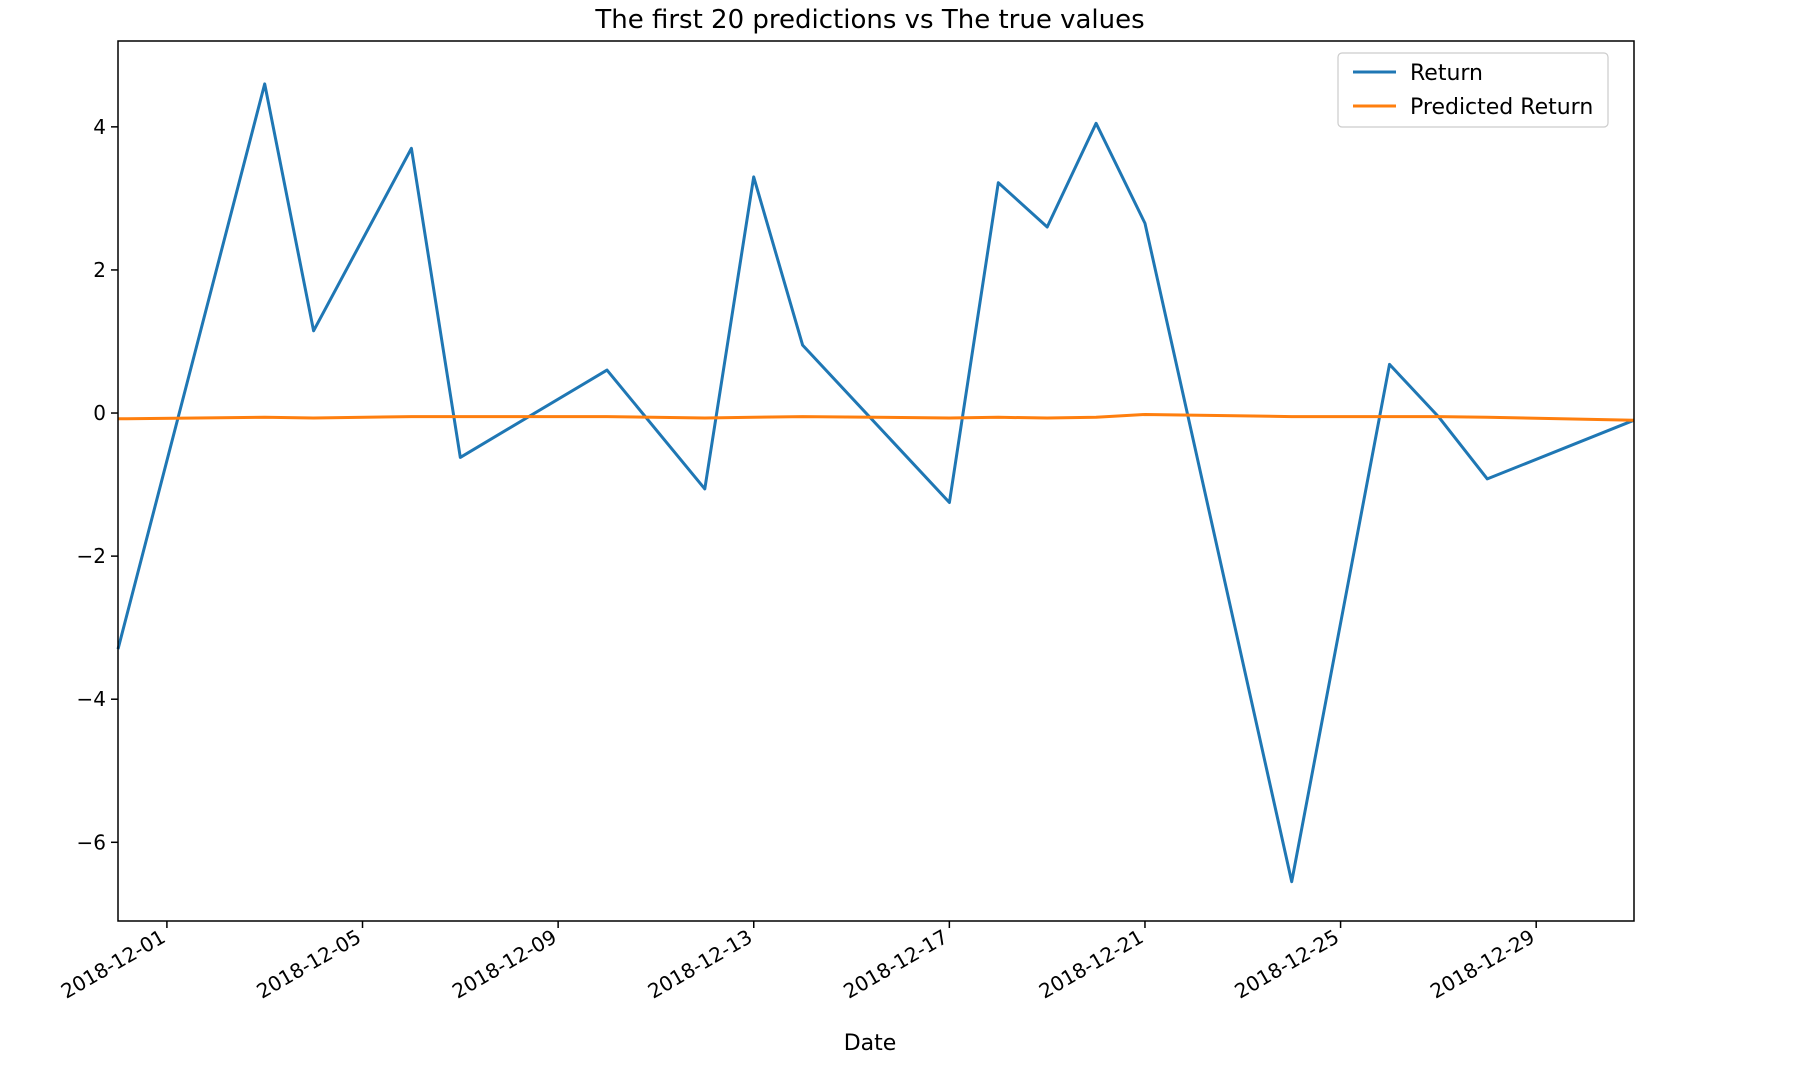  Describe the element at coordinates (1482, 964) in the screenshot. I see `x-tick-label: 2018-12-29` at that location.